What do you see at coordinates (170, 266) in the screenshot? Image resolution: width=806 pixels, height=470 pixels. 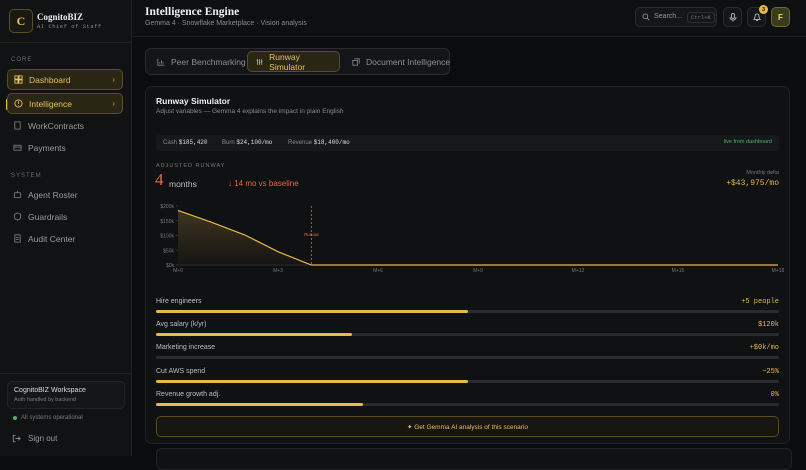 I see `y-tick-label: $0k` at bounding box center [170, 266].